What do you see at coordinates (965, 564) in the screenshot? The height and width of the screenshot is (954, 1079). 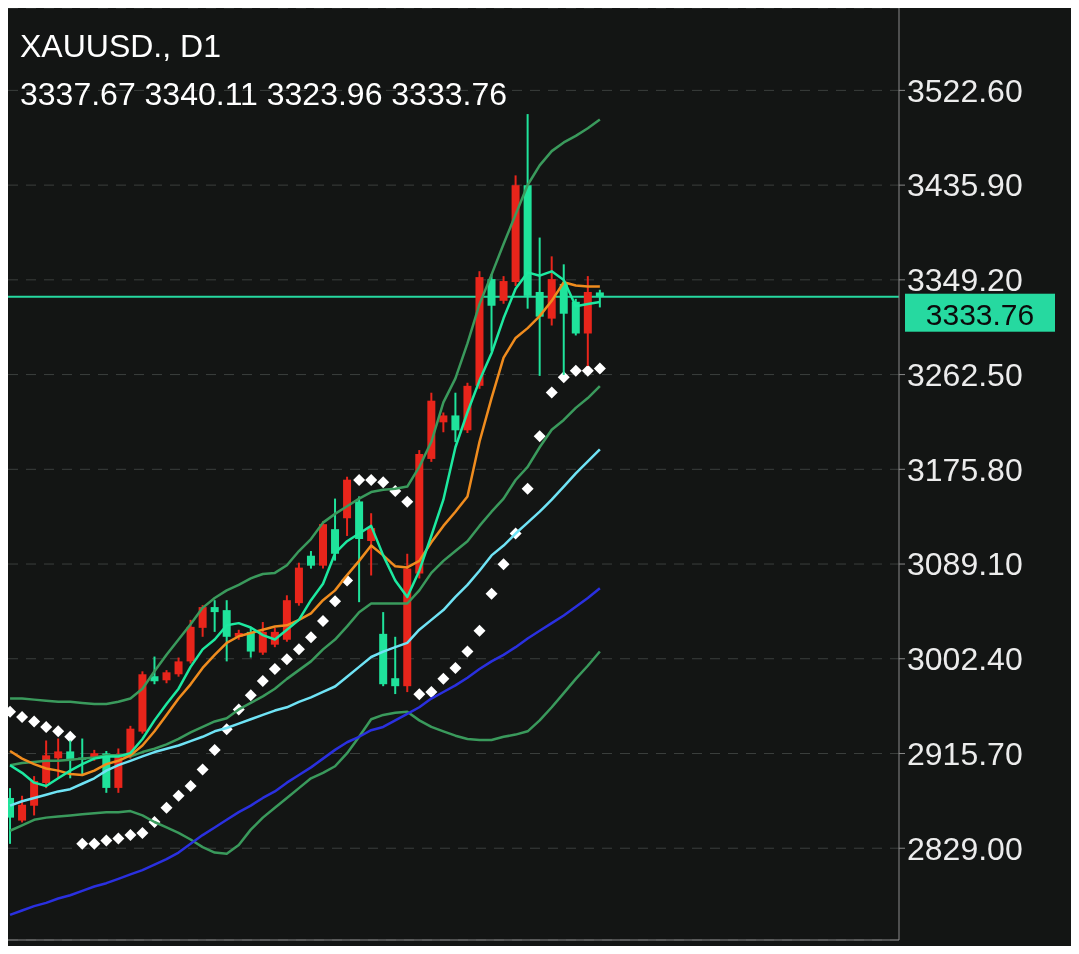 I see `y-tick-label: 3089.10` at bounding box center [965, 564].